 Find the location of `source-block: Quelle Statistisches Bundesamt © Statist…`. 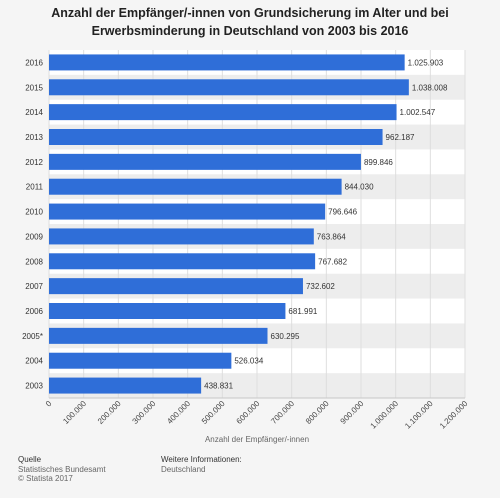

source-block: Quelle Statistisches Bundesamt © Statist… is located at coordinates (62, 469).